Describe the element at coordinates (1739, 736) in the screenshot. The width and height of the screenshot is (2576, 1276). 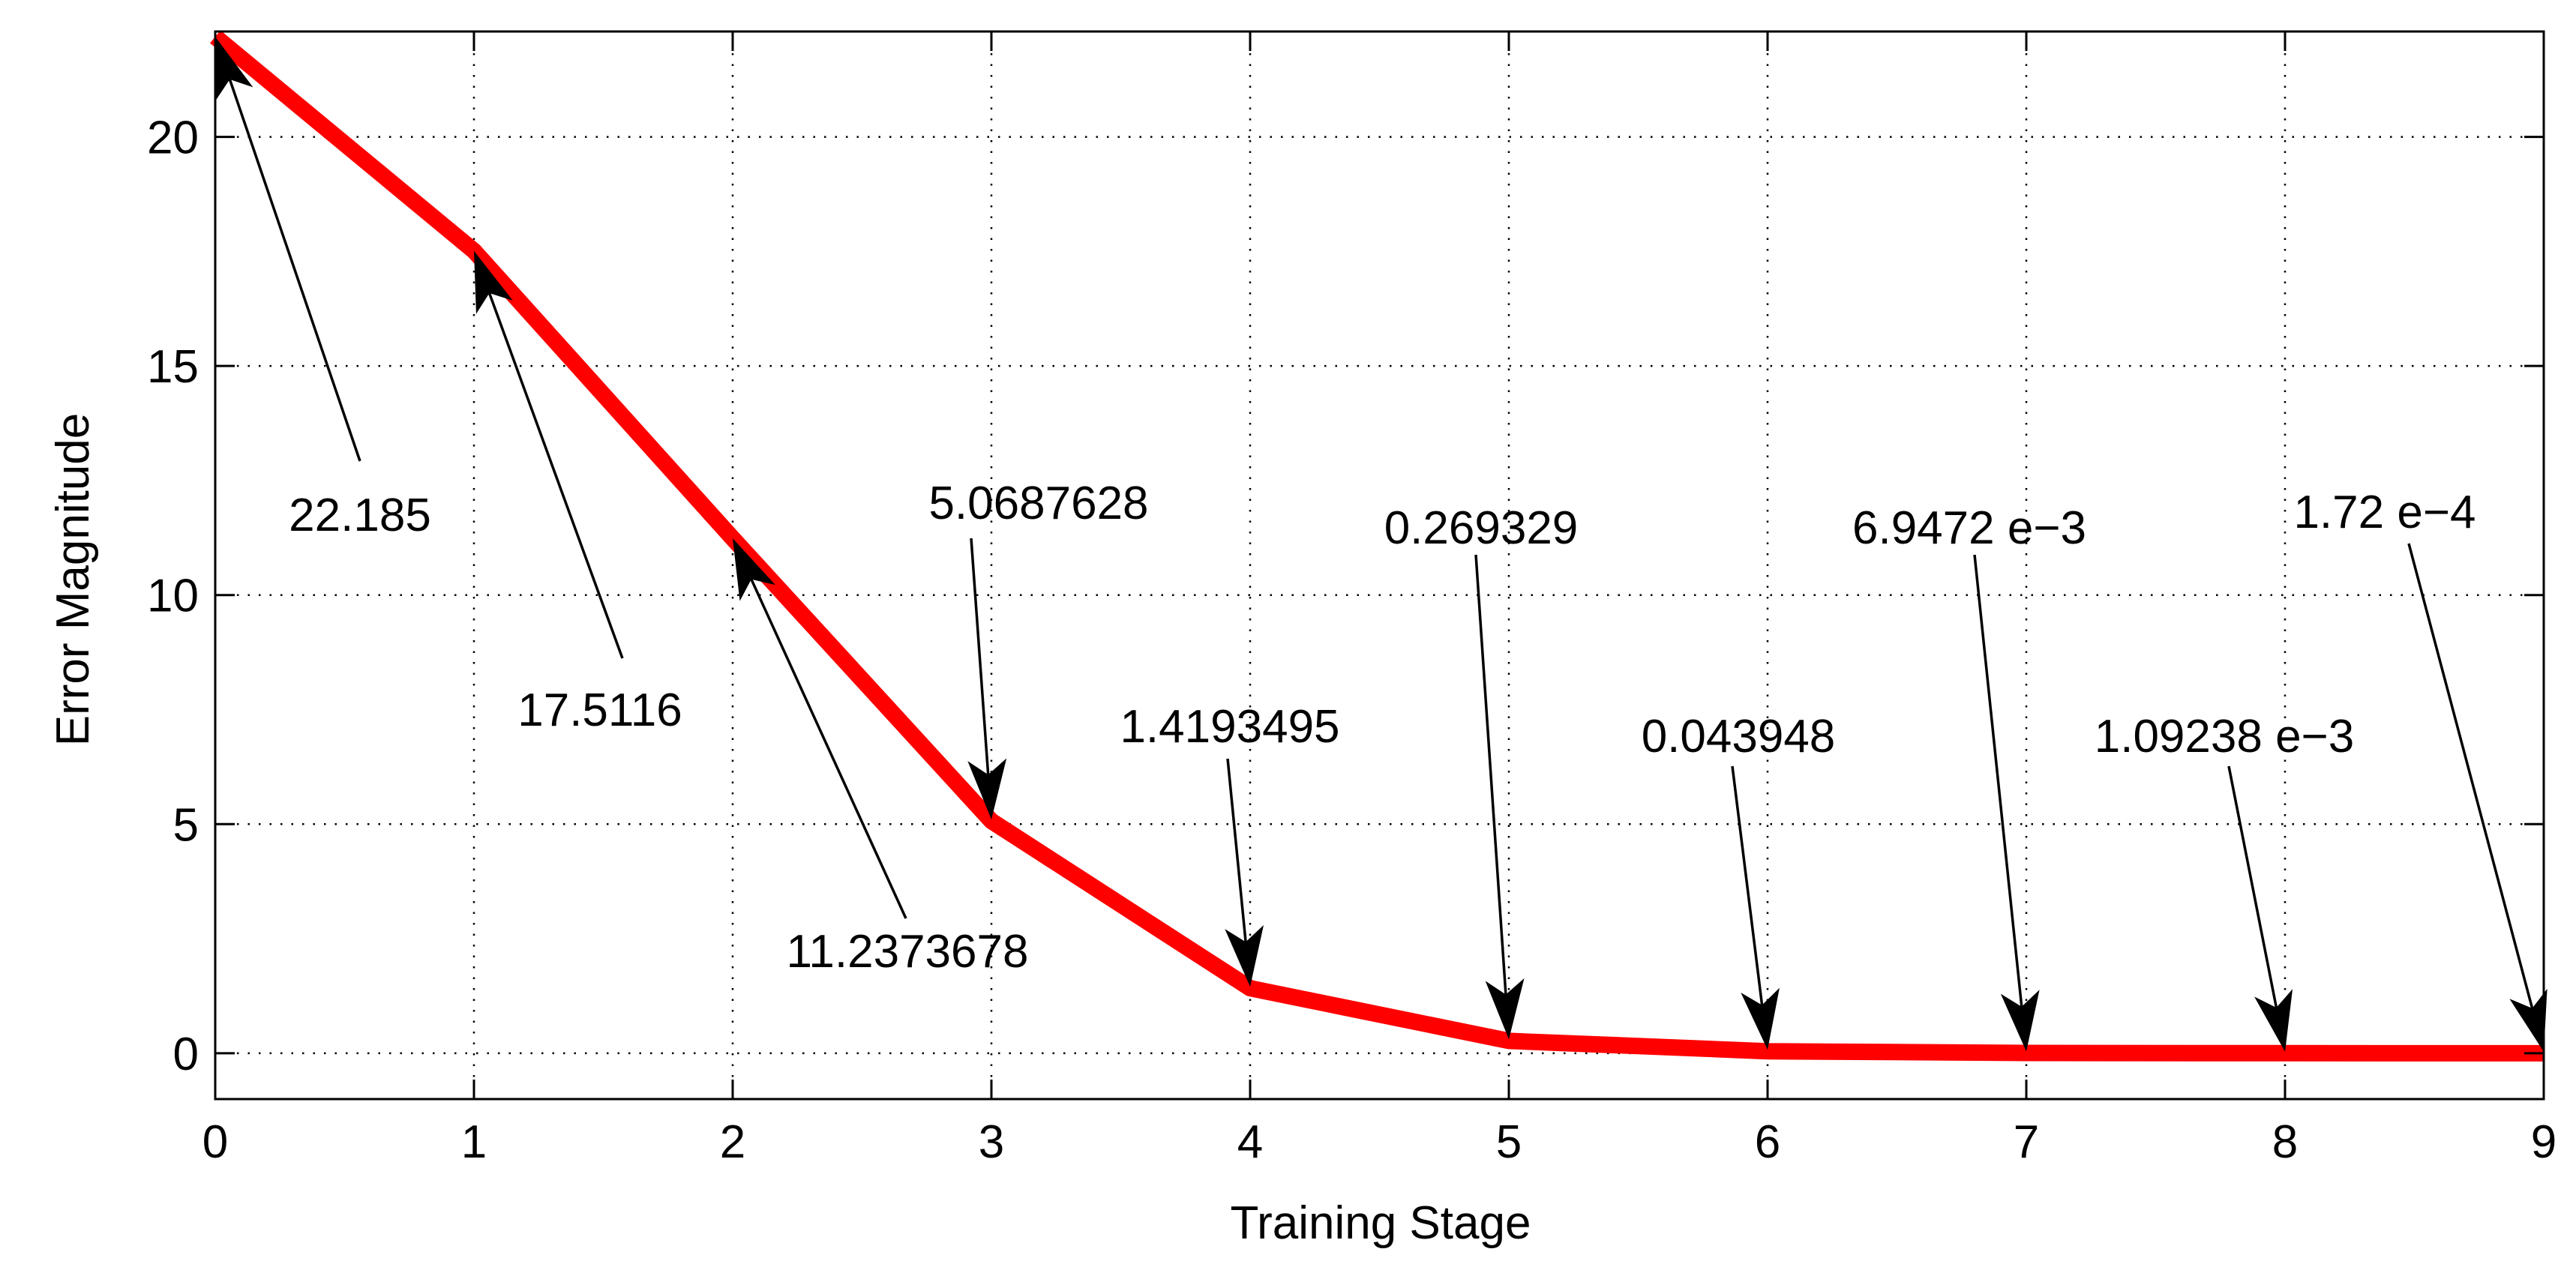
I see `annotation-label: 0.043948` at that location.